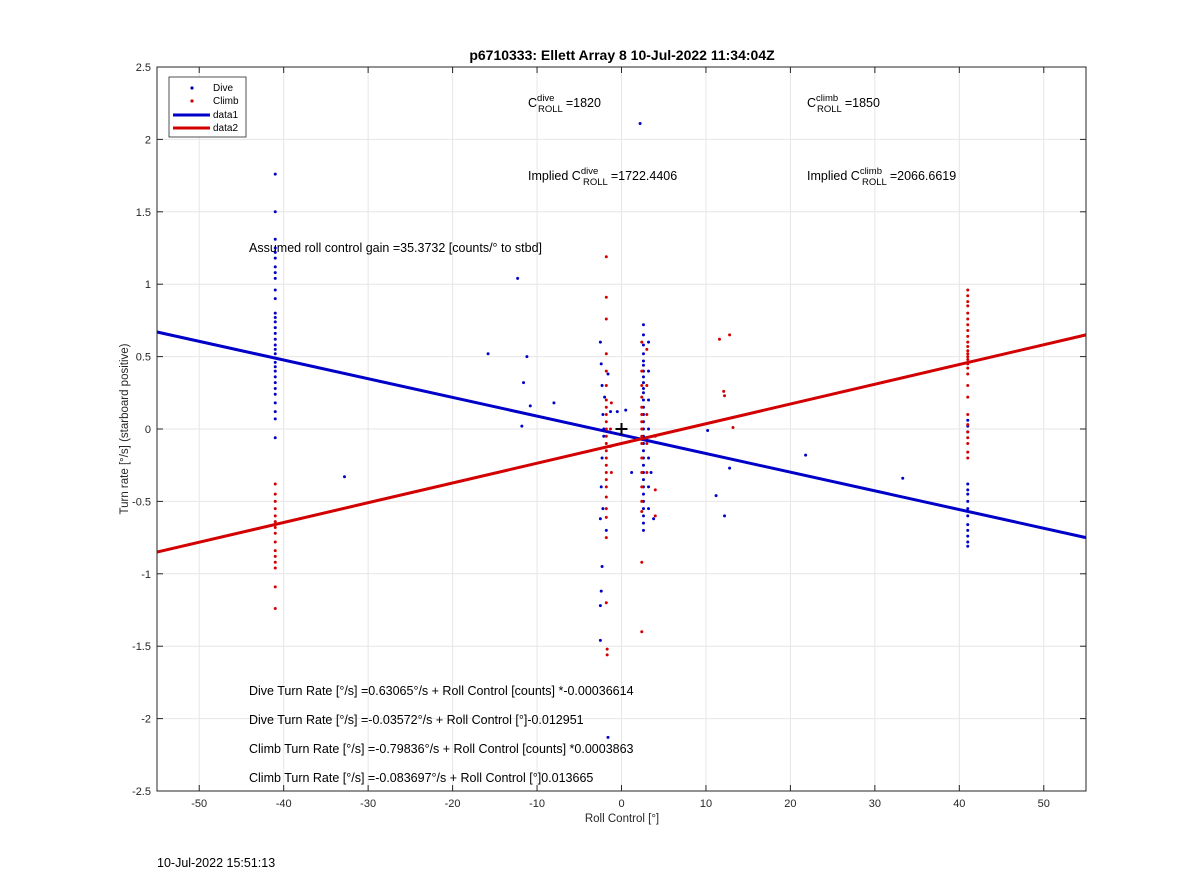 The image size is (1200, 889). Describe the element at coordinates (790, 804) in the screenshot. I see `x-tick-label: 20` at that location.